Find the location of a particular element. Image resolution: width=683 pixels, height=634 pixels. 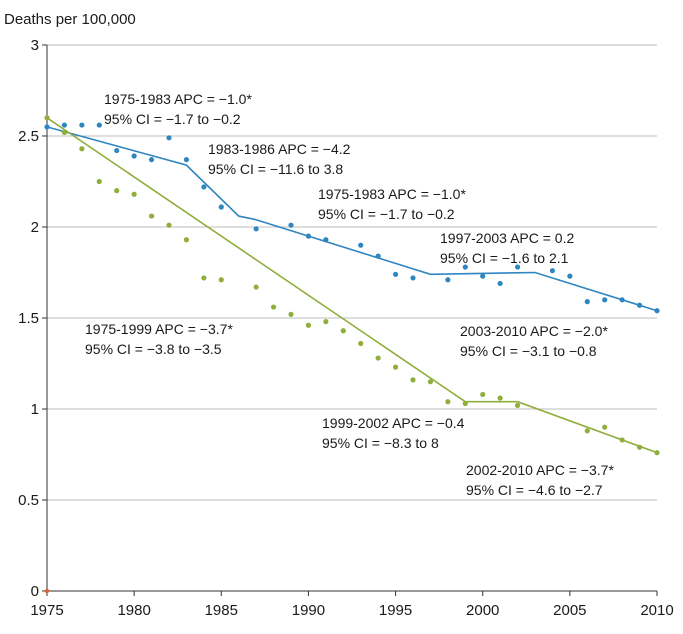

origin-marker is located at coordinates (47, 591).